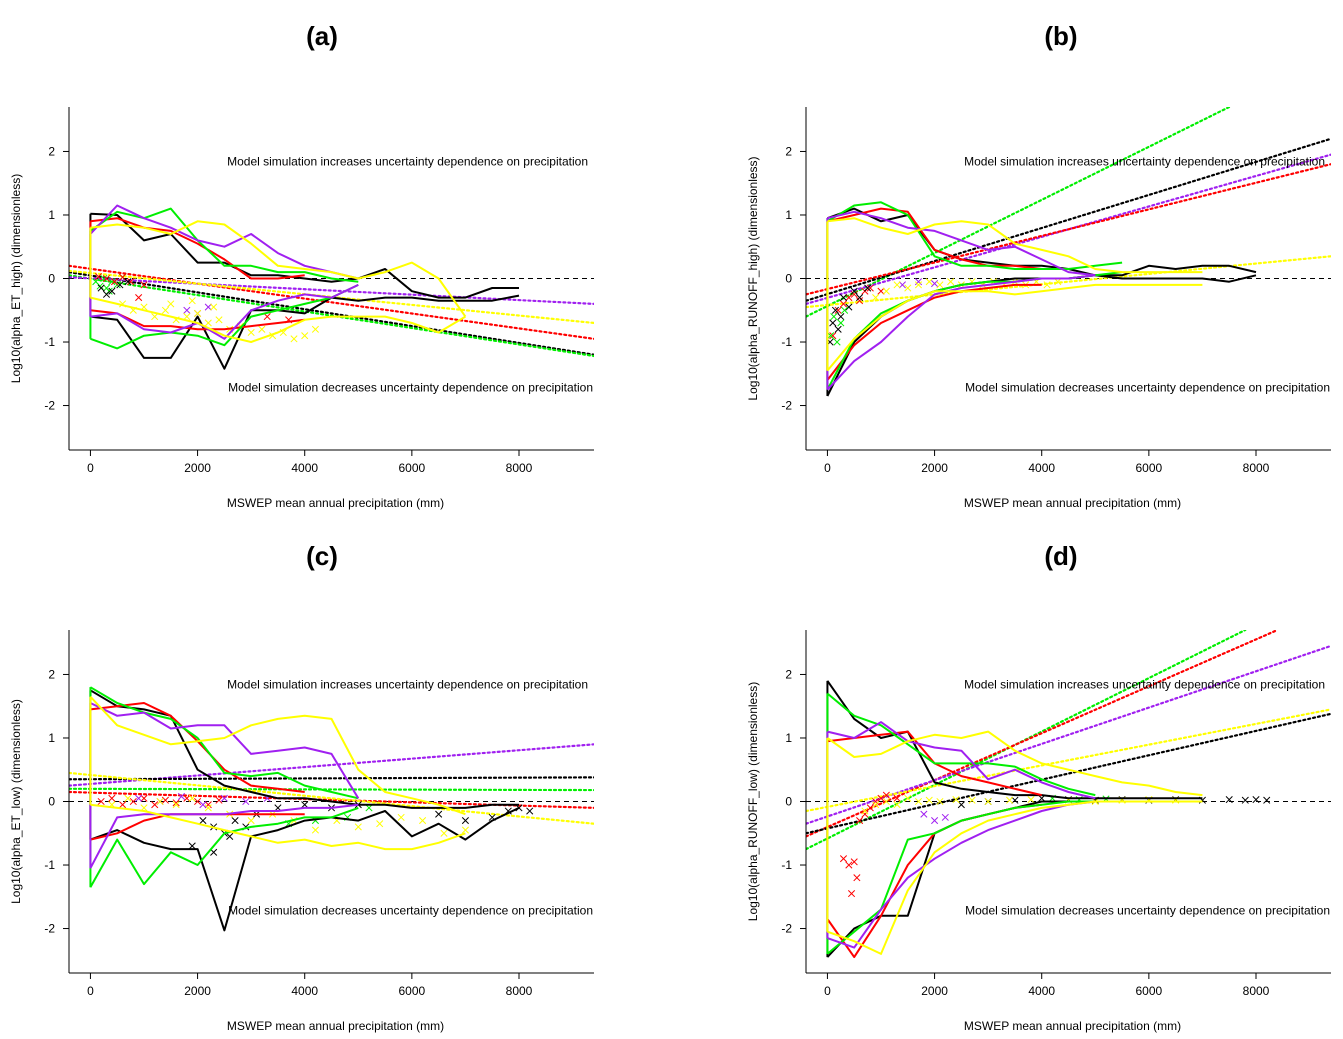 The height and width of the screenshot is (1039, 1343). Describe the element at coordinates (753, 801) in the screenshot. I see `y-axis-title: Log10(alpha_RUNOFF_low) (dimensionless)` at that location.